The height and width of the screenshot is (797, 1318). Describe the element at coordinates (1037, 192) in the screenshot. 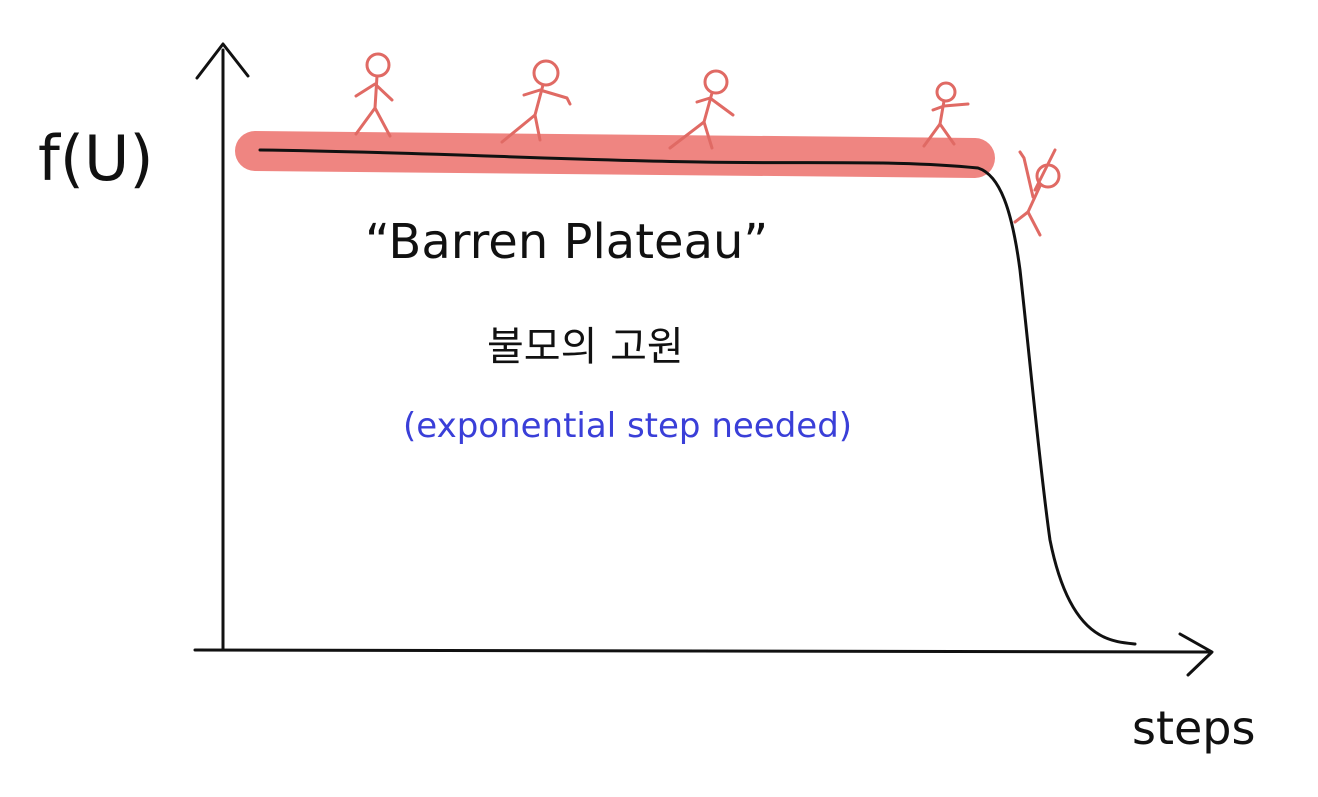

I see `stick-figure-falling` at that location.